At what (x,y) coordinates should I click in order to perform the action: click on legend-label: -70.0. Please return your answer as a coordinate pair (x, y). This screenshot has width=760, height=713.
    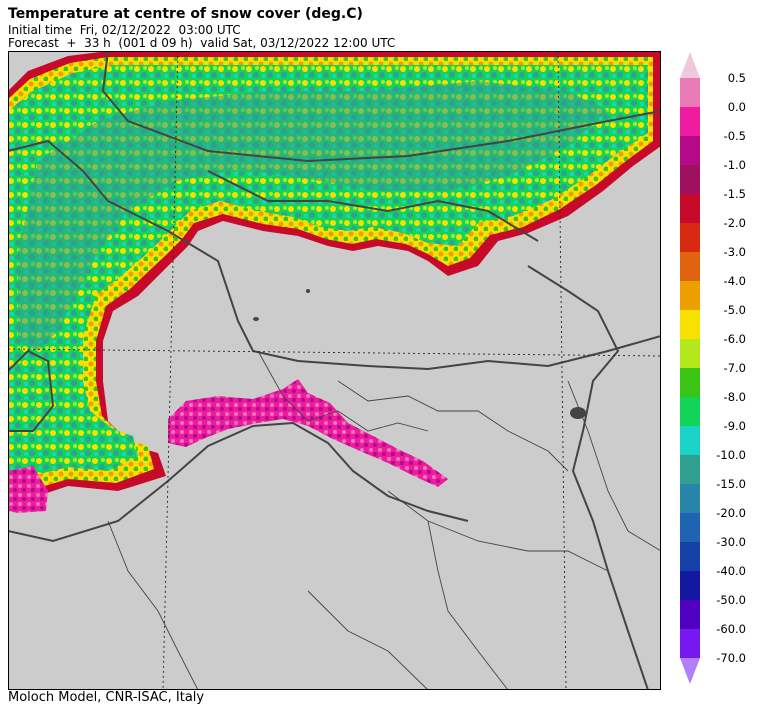
    Looking at the image, I should click on (731, 658).